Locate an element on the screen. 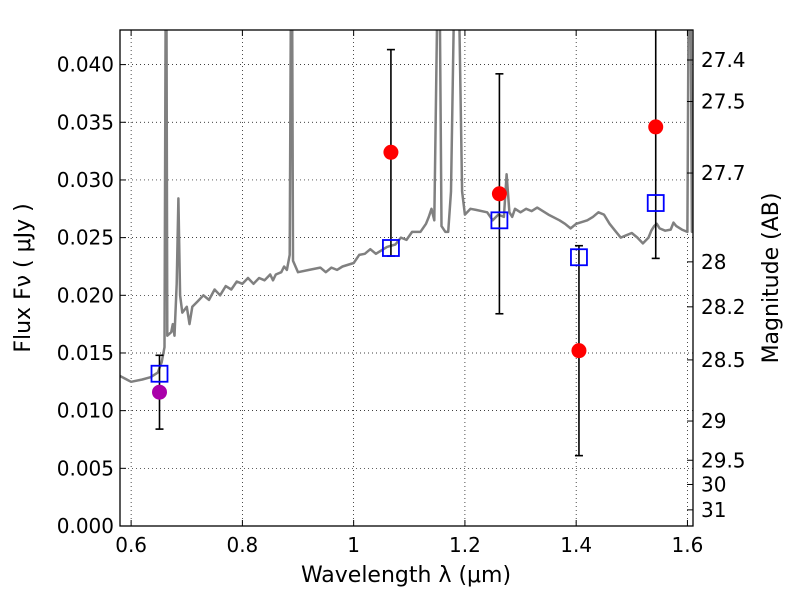  x-tick-label: 0.8 is located at coordinates (242, 545).